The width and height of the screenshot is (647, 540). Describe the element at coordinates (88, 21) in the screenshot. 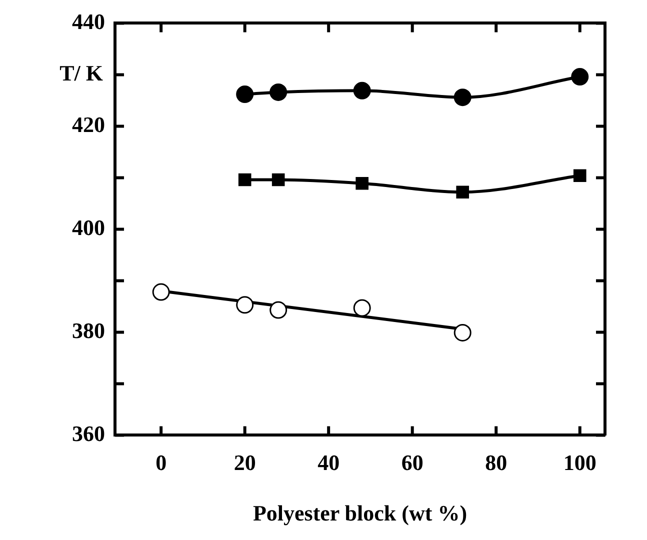

I see `y-tick-label: 440` at that location.